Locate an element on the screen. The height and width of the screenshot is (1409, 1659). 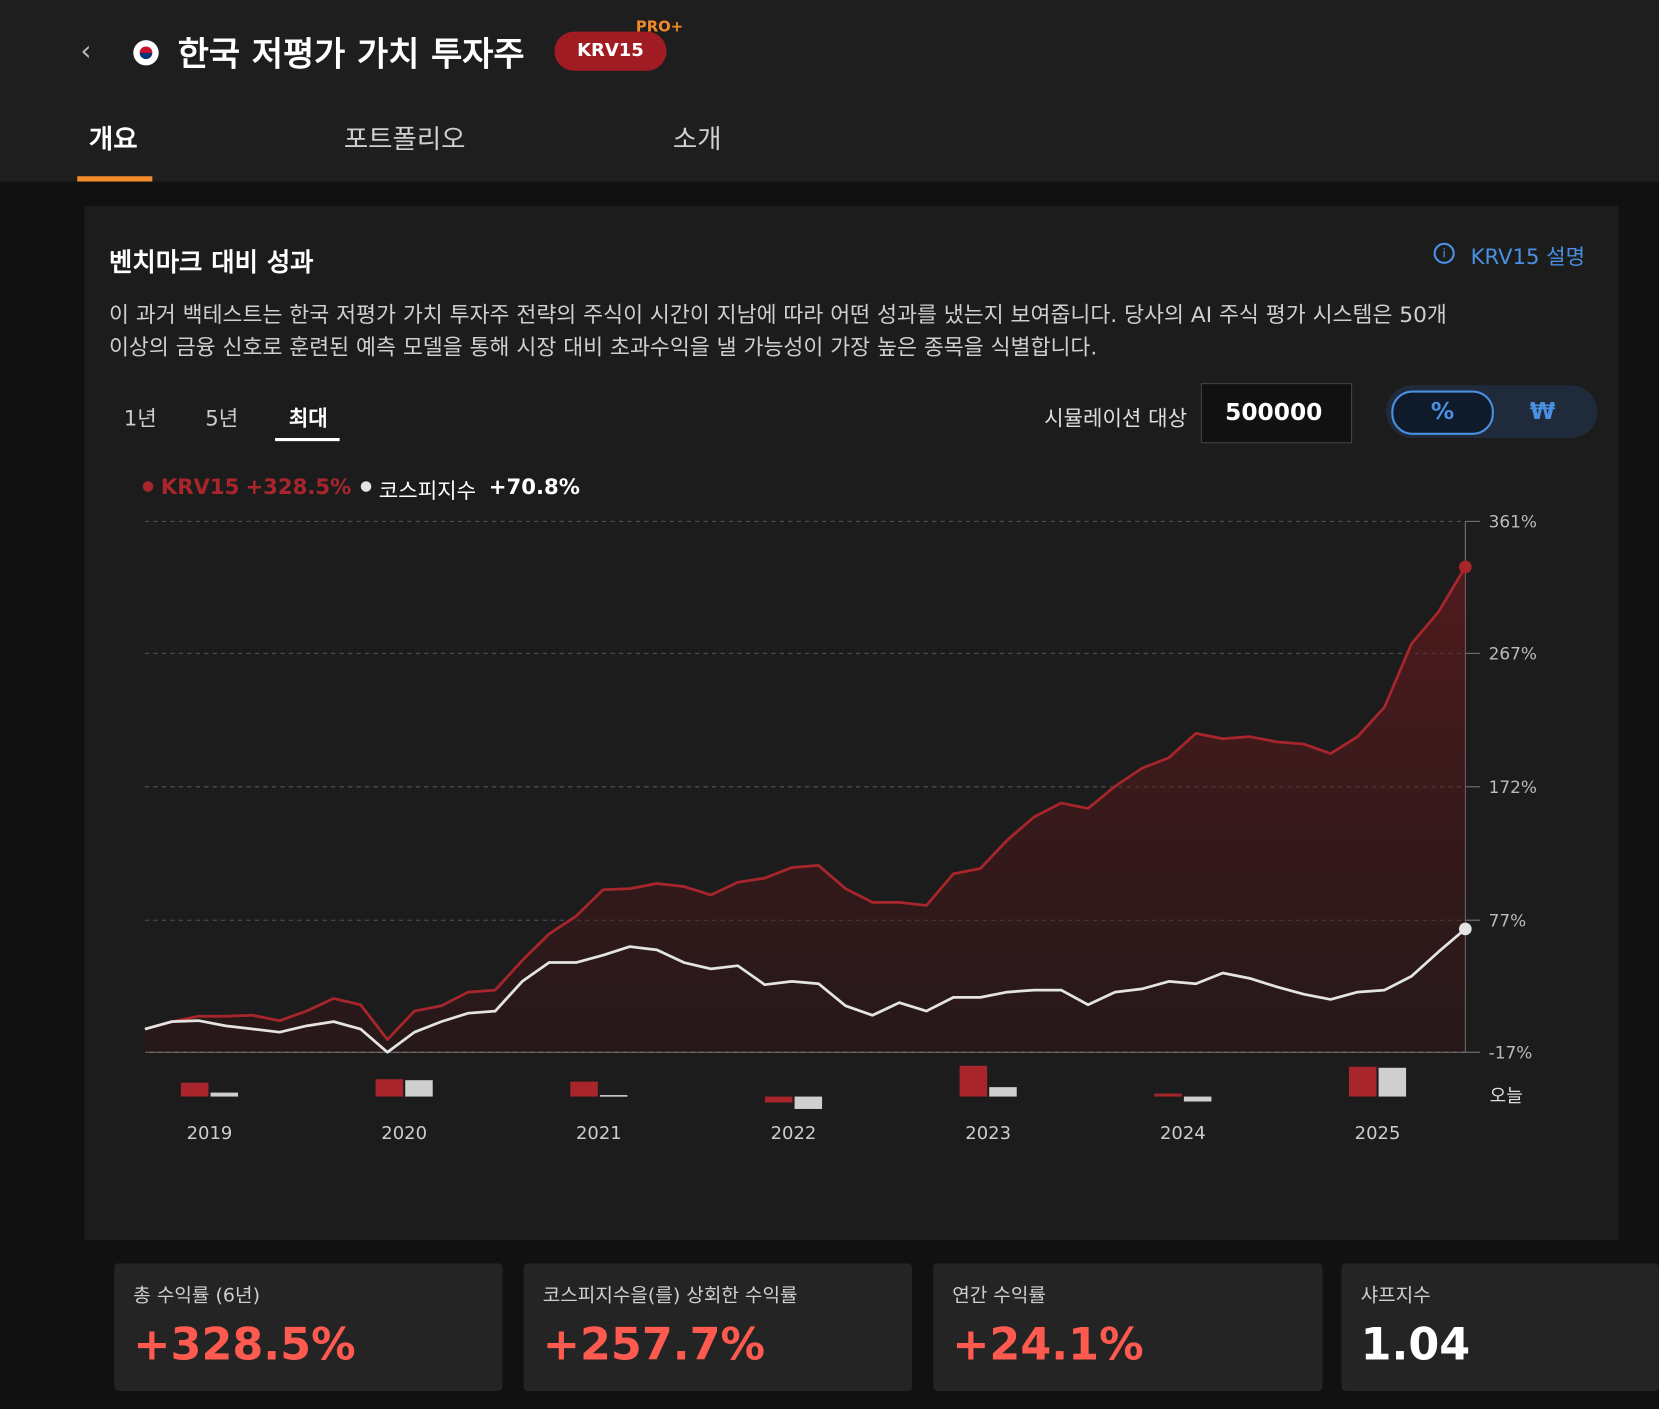
legend-name: 코스피지수 is located at coordinates (427, 491).